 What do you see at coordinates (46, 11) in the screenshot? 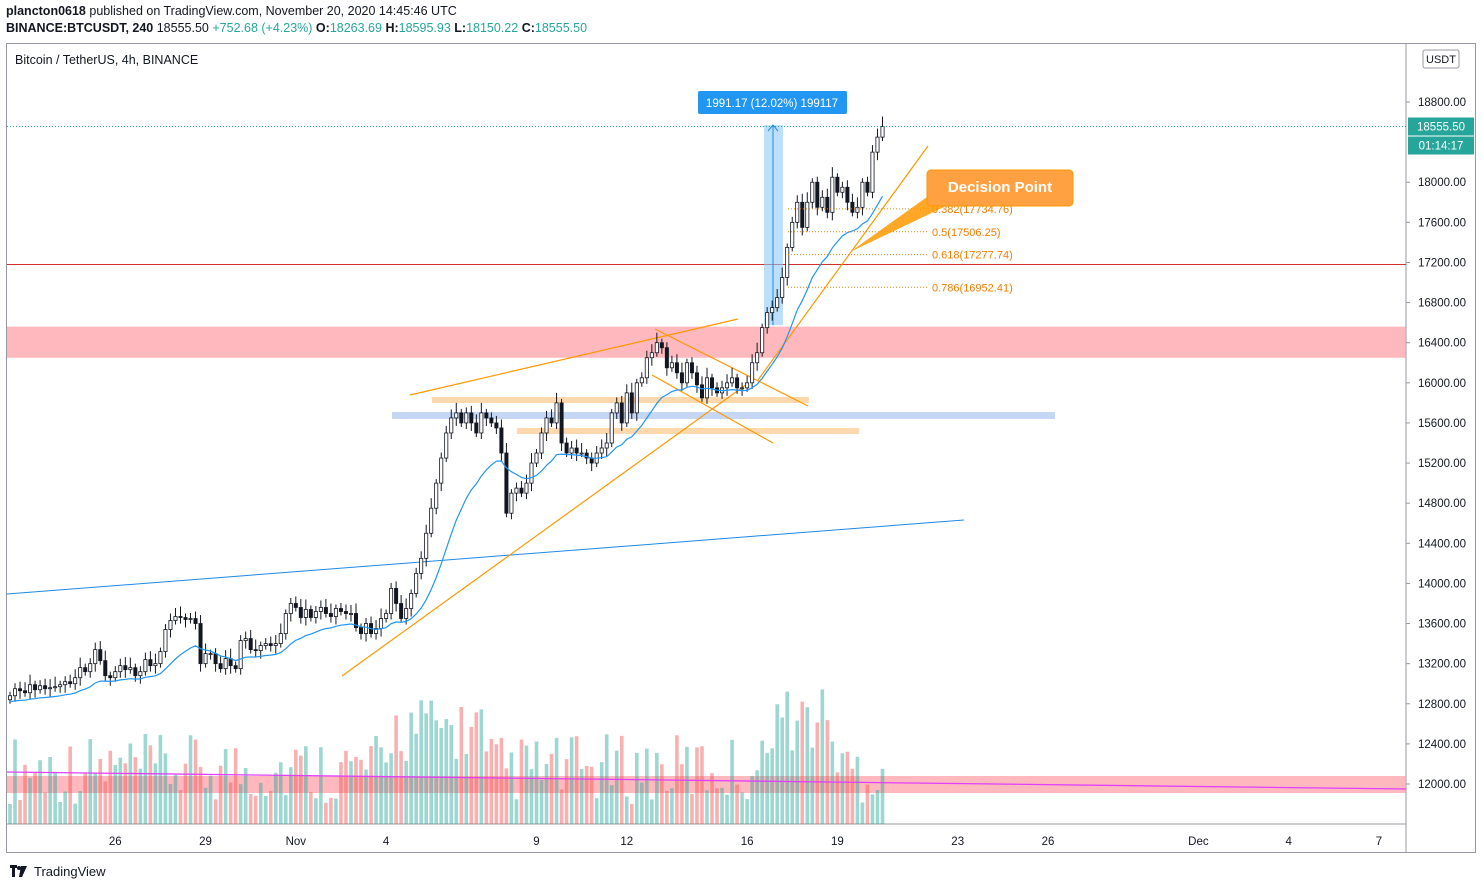
I see `author: plancton0618` at bounding box center [46, 11].